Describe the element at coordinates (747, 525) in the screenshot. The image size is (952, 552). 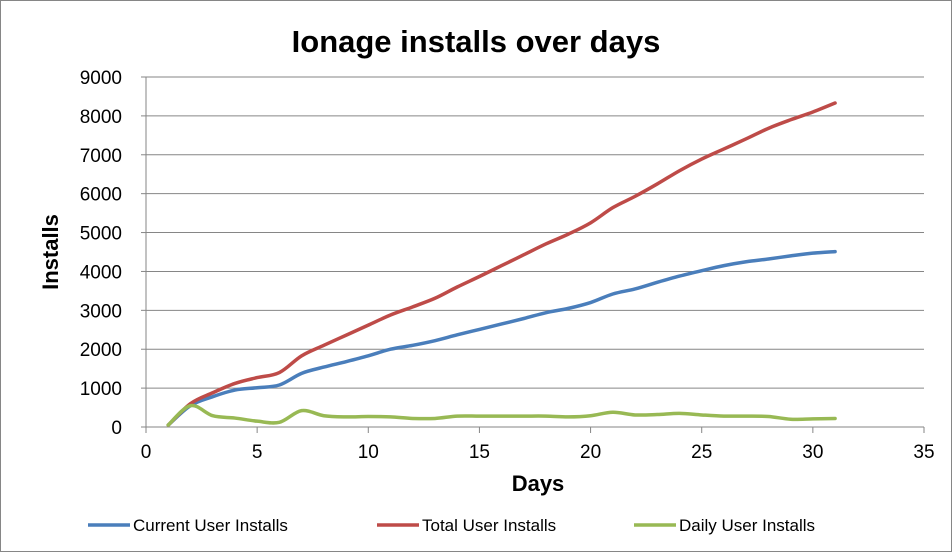
I see `legend-label-daily-user-installs: Daily User Installs` at that location.